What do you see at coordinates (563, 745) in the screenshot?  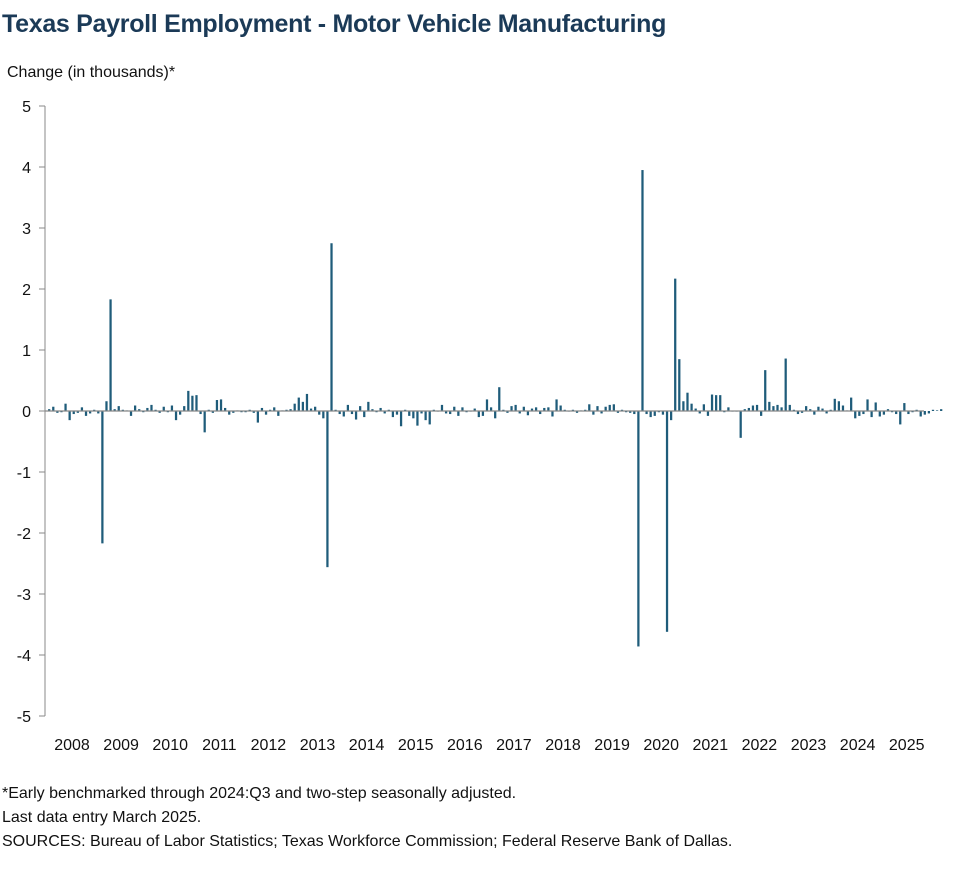 I see `x-tick-label: 2018` at bounding box center [563, 745].